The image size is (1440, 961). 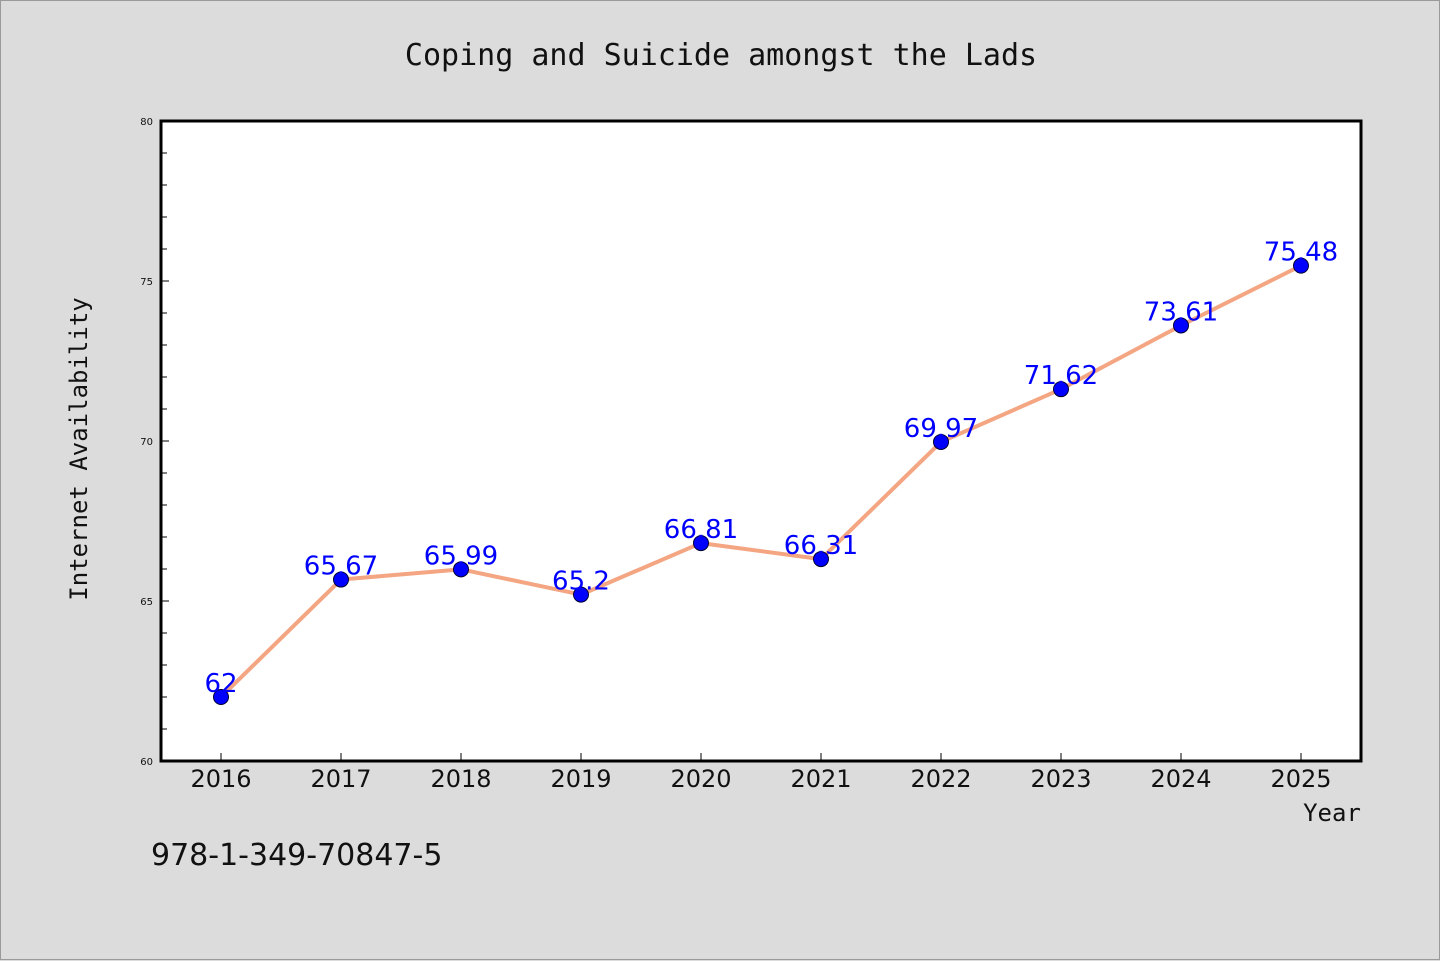 What do you see at coordinates (1060, 779) in the screenshot?
I see `x-tick-label: 2023` at bounding box center [1060, 779].